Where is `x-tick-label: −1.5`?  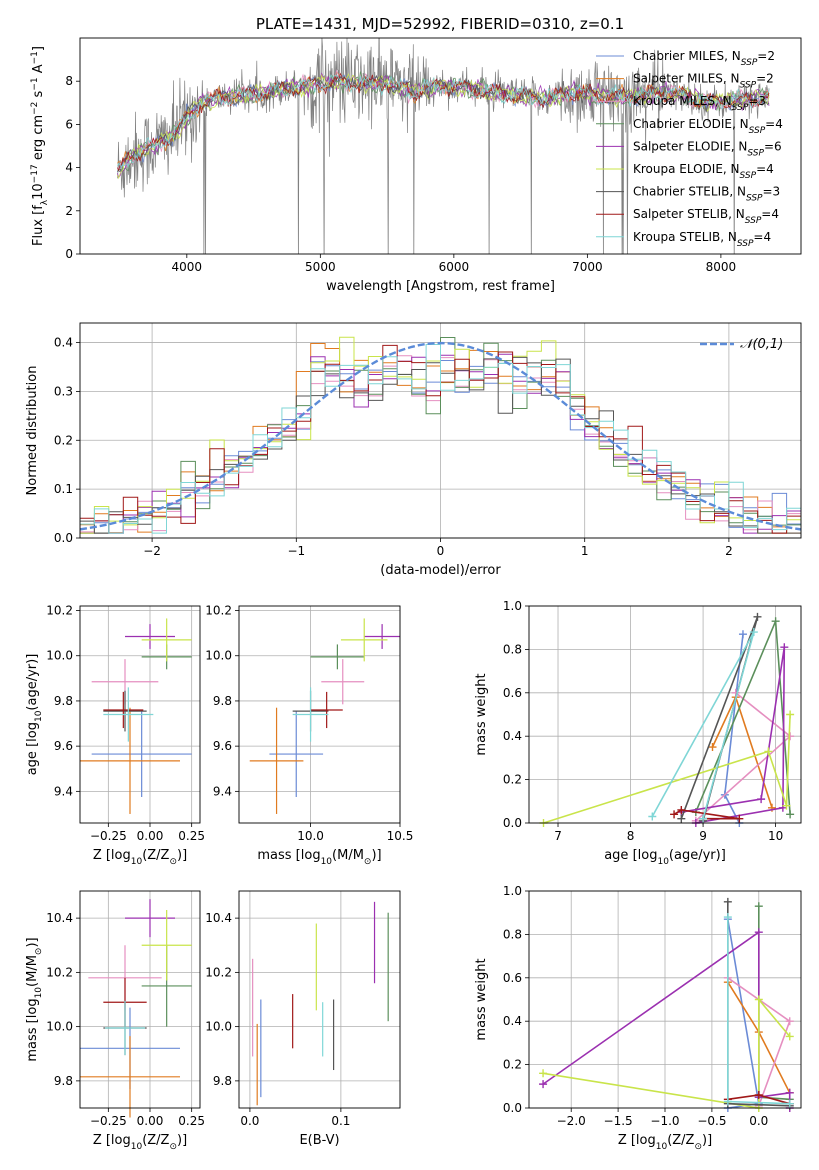 x-tick-label: −1.5 is located at coordinates (618, 1121).